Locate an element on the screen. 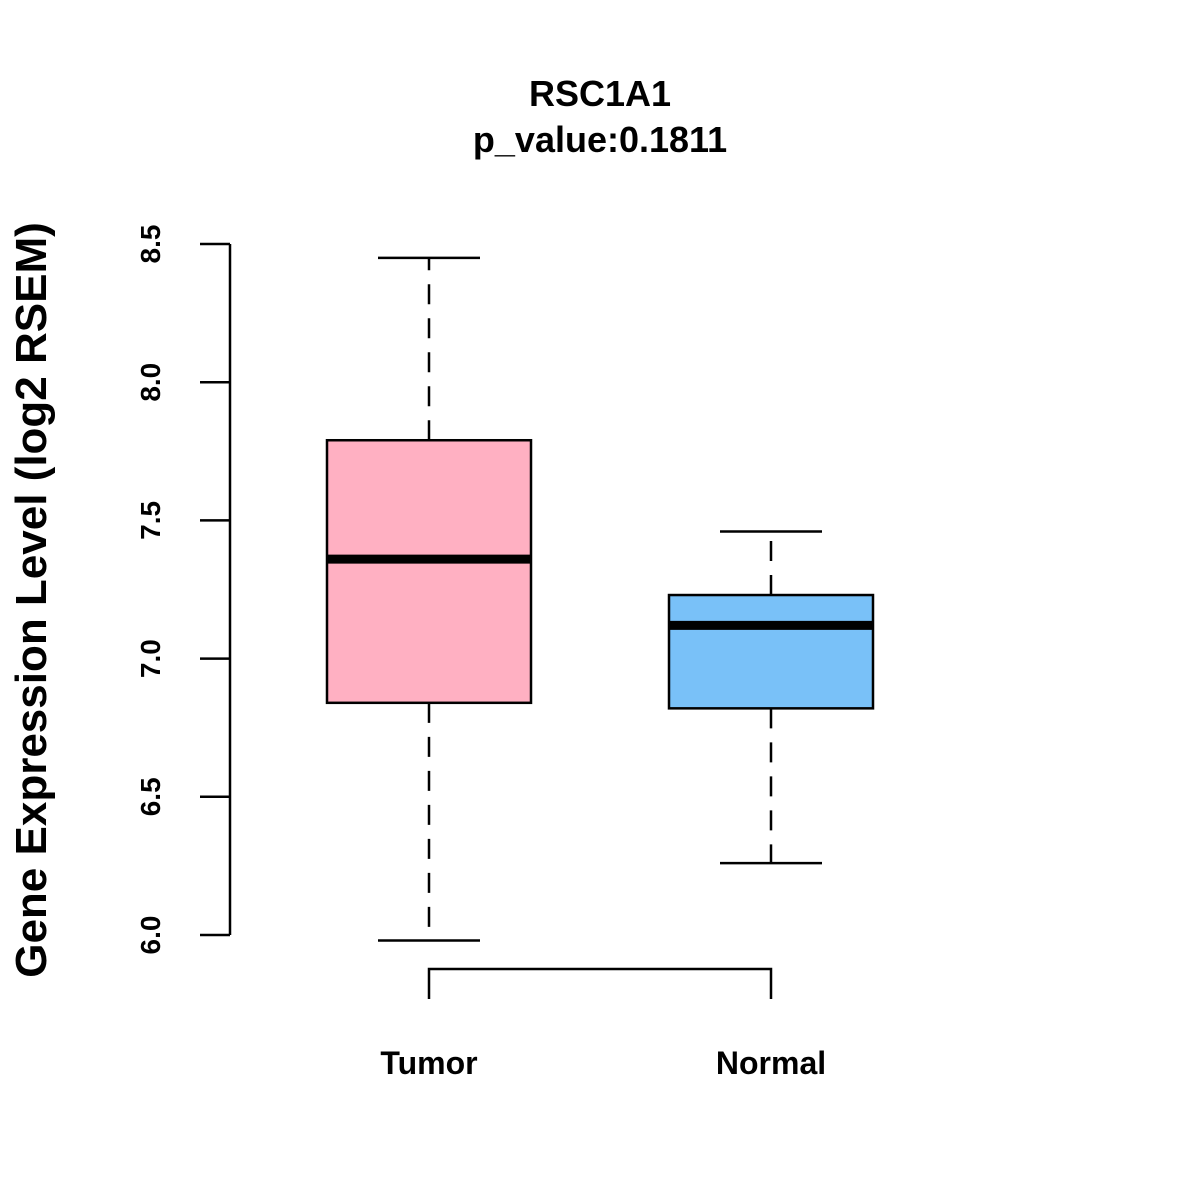 The height and width of the screenshot is (1200, 1200). bracket-line is located at coordinates (600, 983).